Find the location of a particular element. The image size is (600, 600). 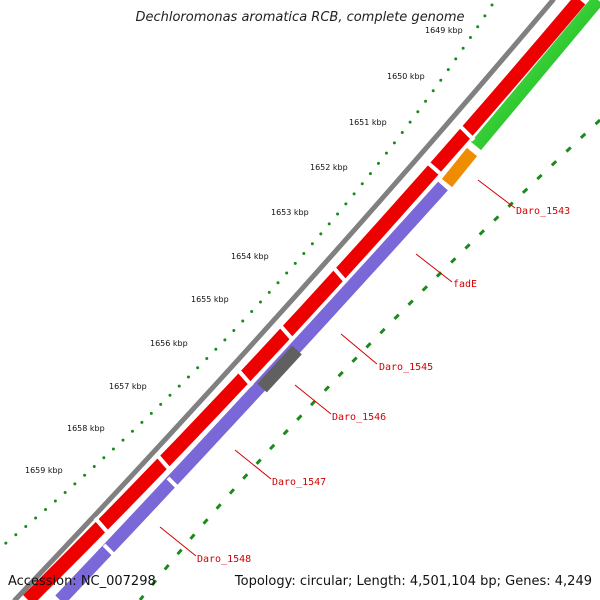

gene-label: fadE is located at coordinates (465, 284).